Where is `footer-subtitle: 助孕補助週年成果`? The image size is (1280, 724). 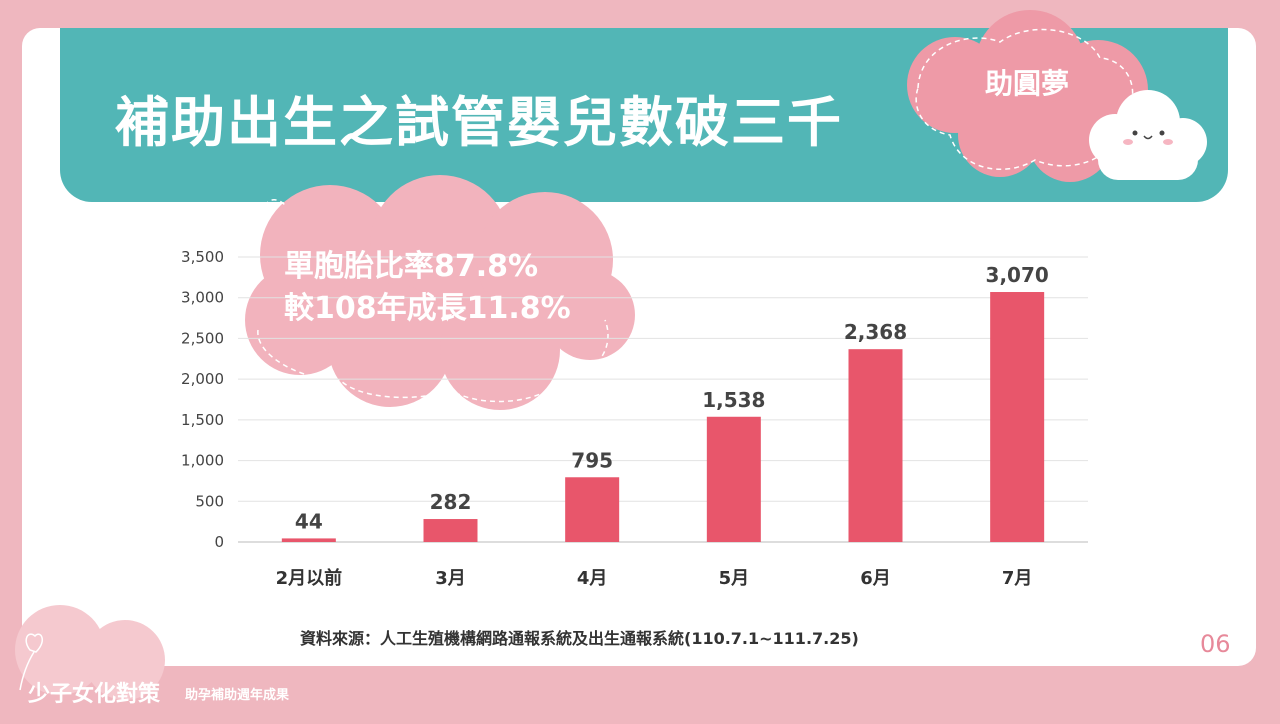
footer-subtitle: 助孕補助週年成果 is located at coordinates (237, 695).